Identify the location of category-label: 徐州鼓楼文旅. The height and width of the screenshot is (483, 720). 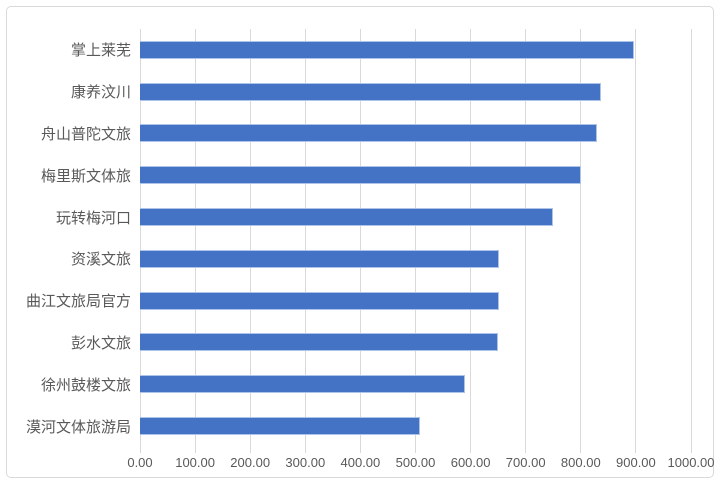
(85, 385).